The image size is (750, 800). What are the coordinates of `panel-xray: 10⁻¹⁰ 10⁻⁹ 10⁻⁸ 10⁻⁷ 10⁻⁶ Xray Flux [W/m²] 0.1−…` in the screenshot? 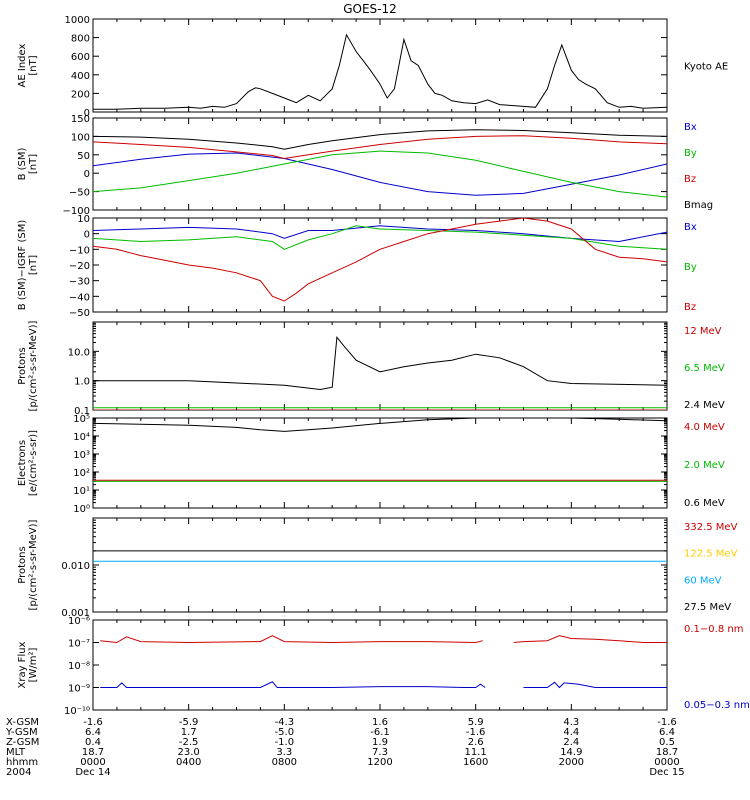 It's located at (383, 666).